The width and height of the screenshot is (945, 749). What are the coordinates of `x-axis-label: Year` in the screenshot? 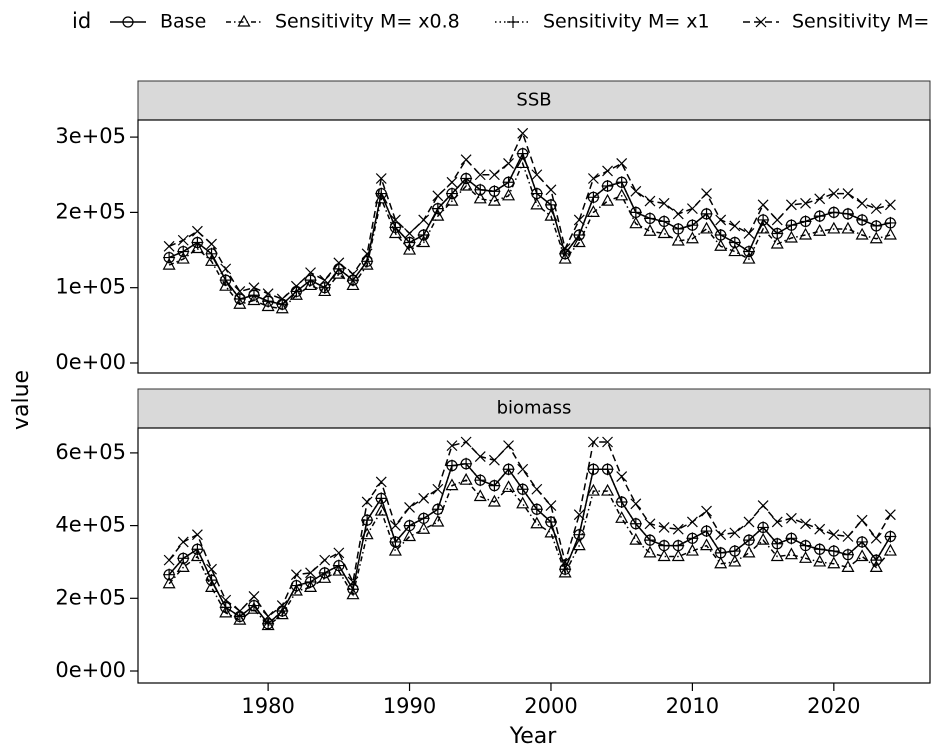 It's located at (533, 736).